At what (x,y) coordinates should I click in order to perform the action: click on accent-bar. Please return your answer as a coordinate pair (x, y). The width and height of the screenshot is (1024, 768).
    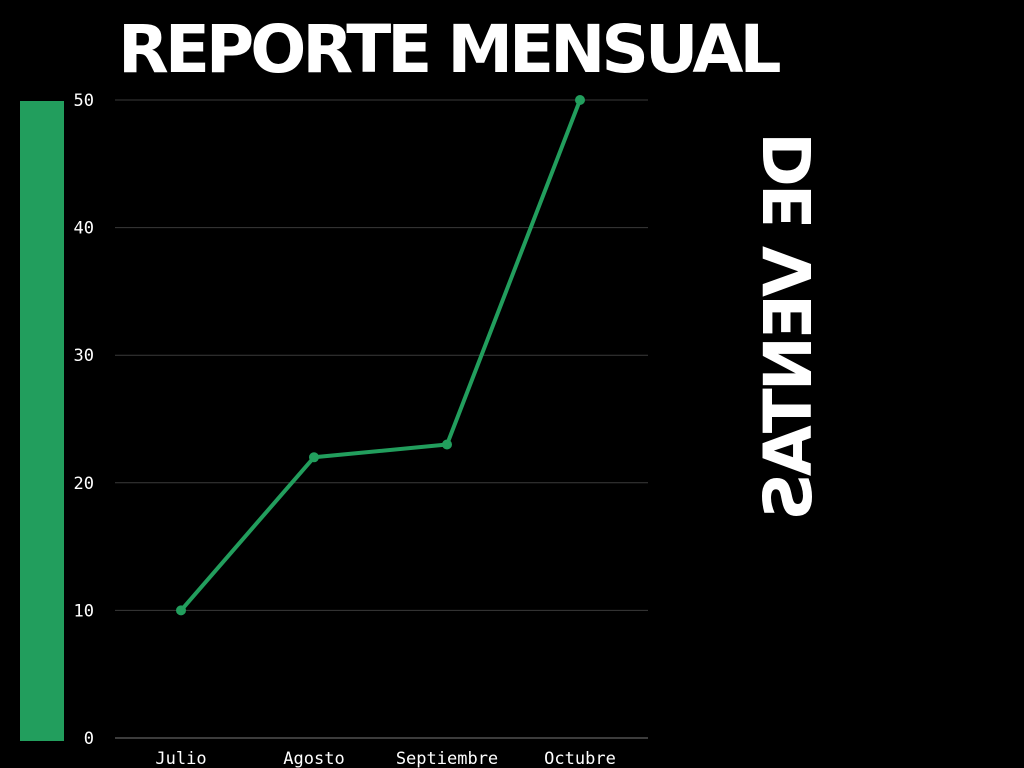
    Looking at the image, I should click on (42, 421).